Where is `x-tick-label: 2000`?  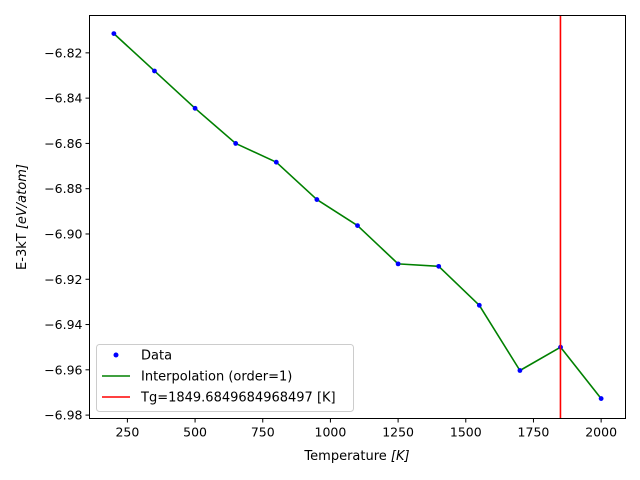
x-tick-label: 2000 is located at coordinates (601, 432).